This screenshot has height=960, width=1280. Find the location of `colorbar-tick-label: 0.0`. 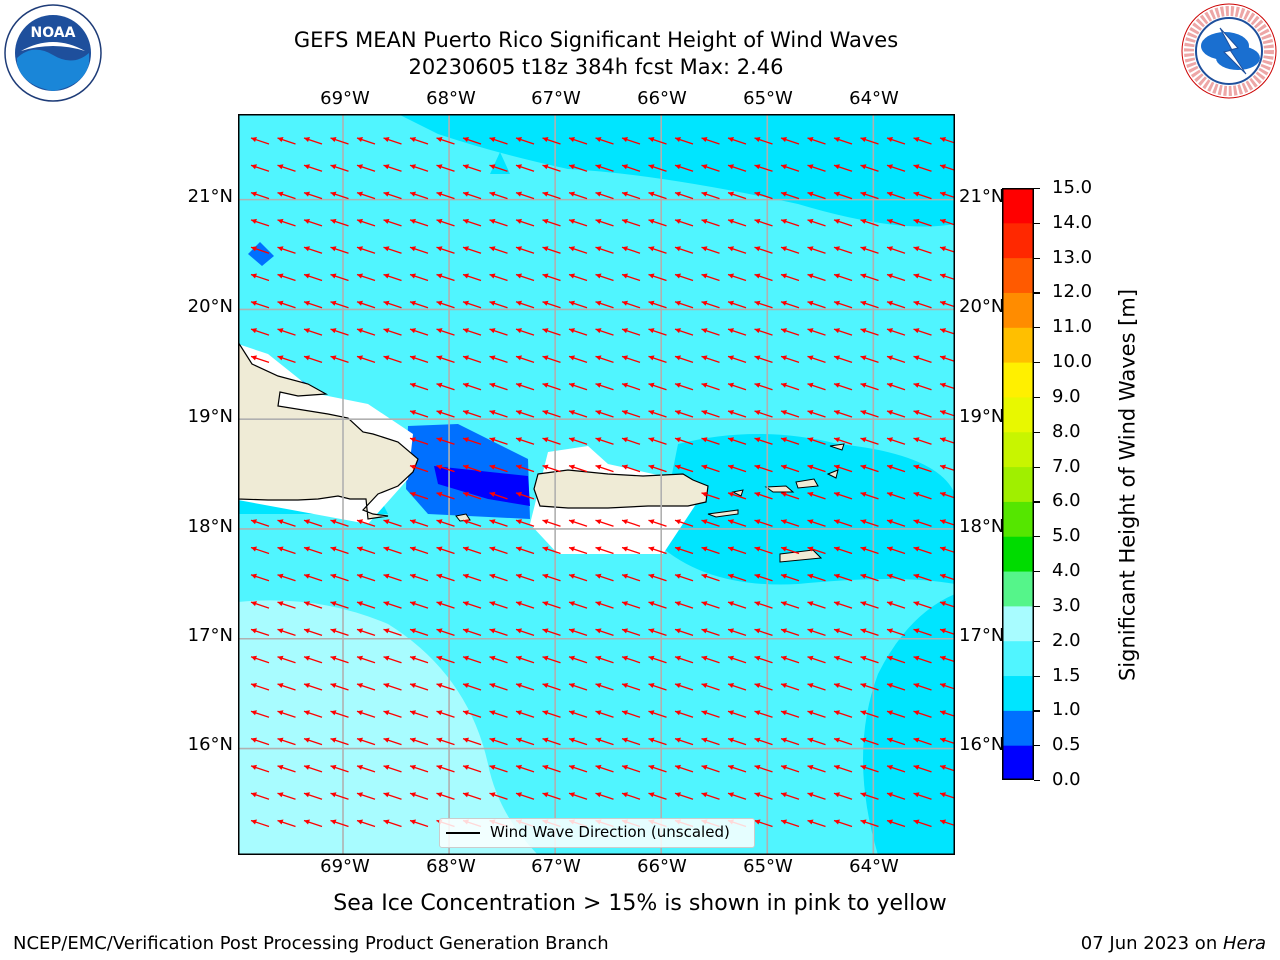

colorbar-tick-label: 0.0 is located at coordinates (1066, 779).